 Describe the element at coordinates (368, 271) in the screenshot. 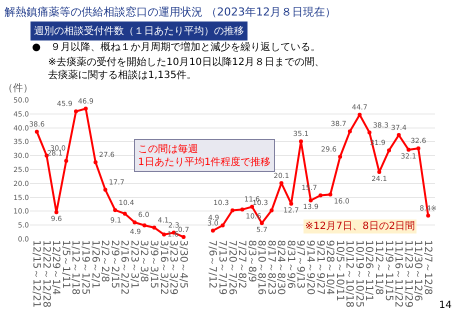

I see `x-tick-label: 10/26～11/1` at that location.